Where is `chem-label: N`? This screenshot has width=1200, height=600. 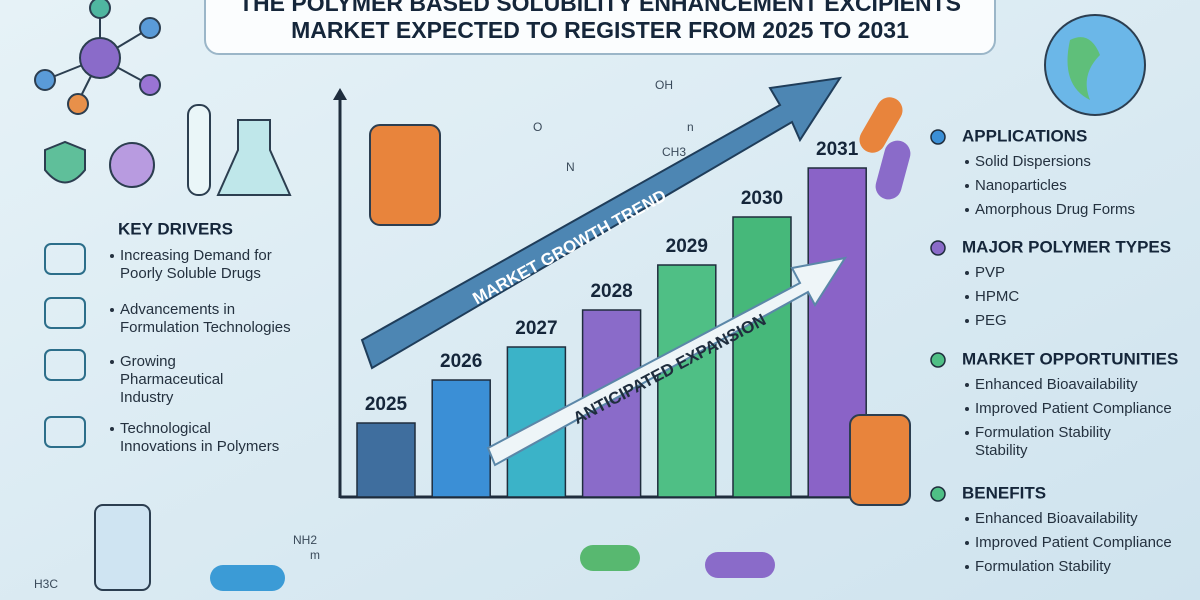 chem-label: N is located at coordinates (570, 167).